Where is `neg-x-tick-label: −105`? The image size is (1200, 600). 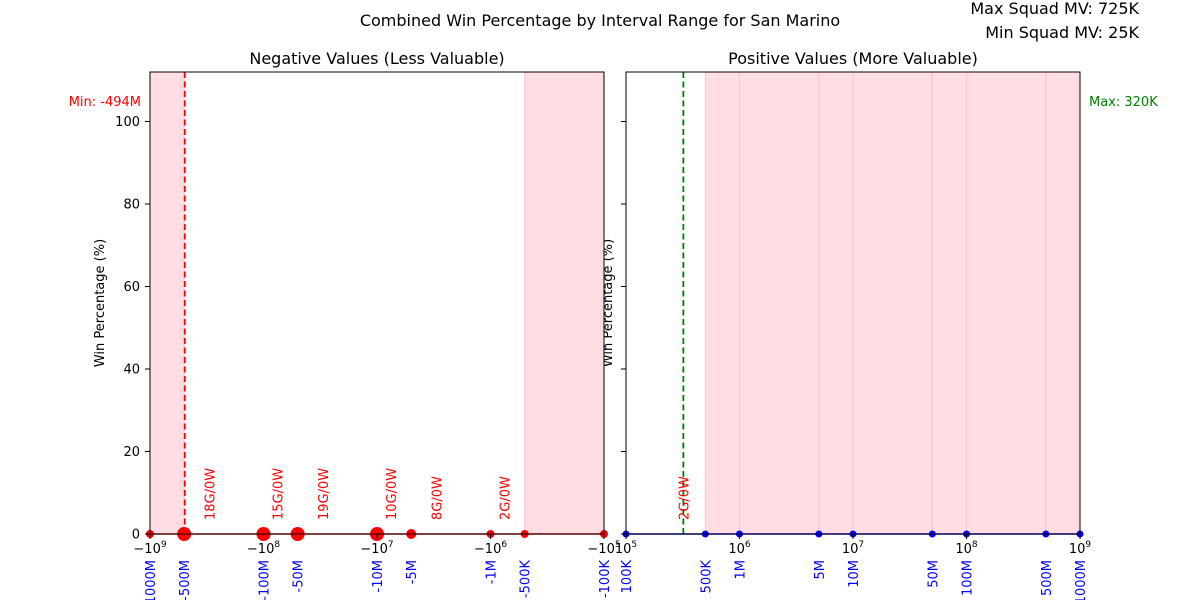 neg-x-tick-label: −105 is located at coordinates (603, 548).